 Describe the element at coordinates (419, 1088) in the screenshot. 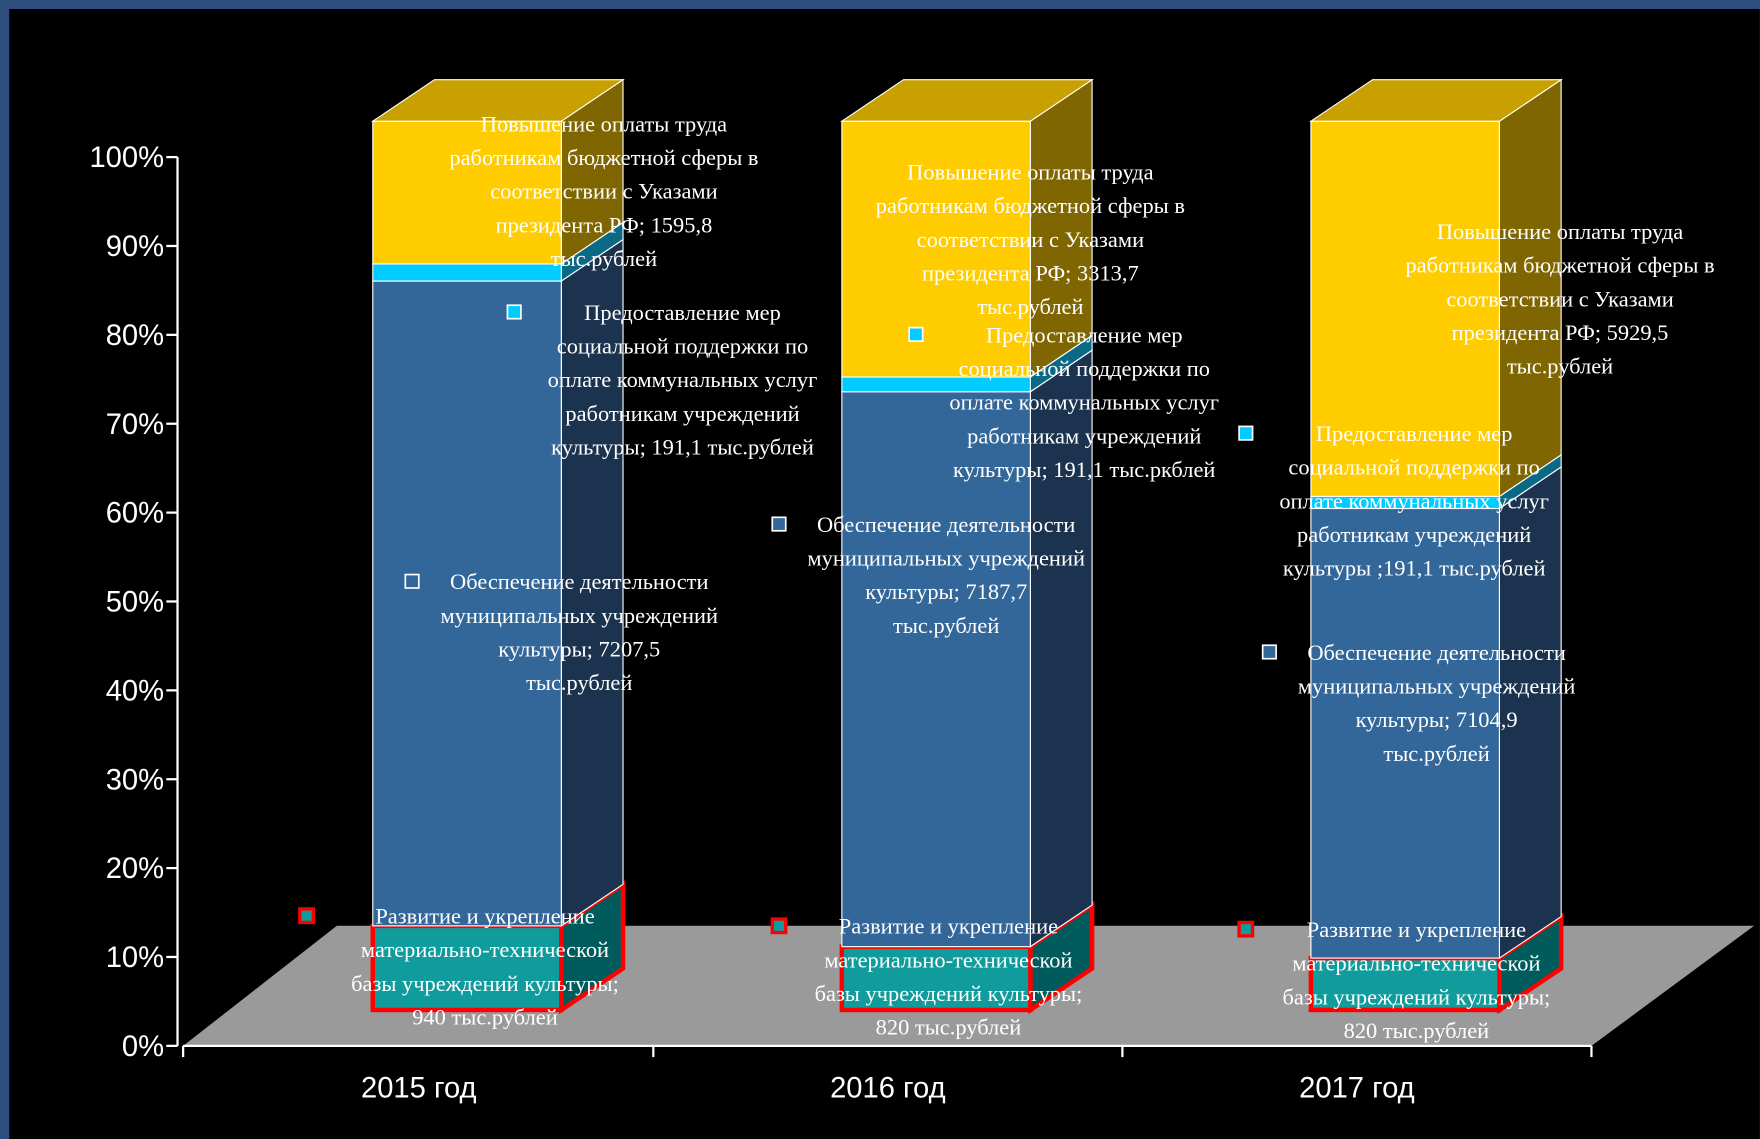

I see `x-tick-label: 2015 год` at that location.